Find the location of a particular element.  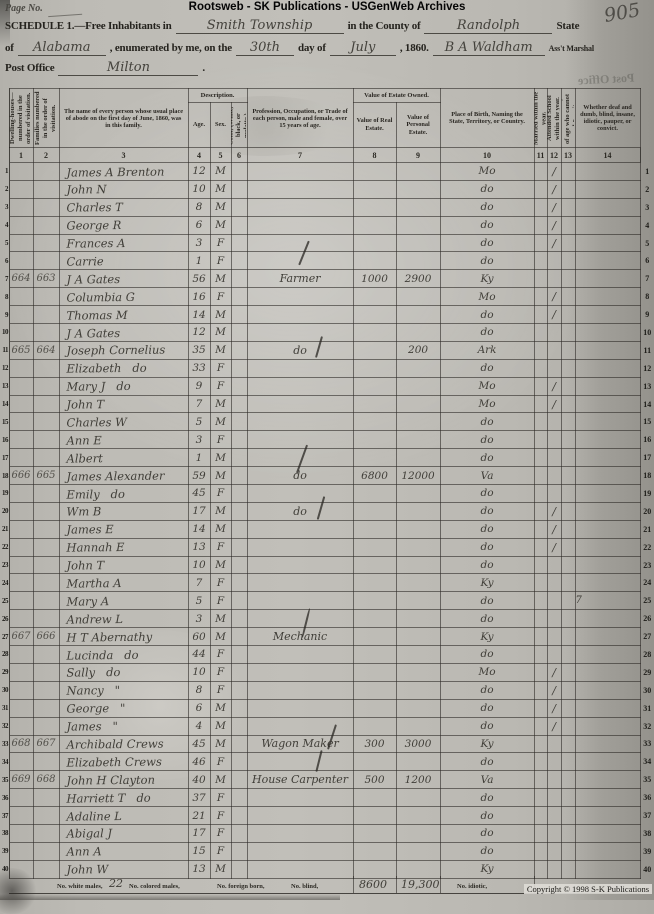

group-header-description: Description. is located at coordinates (217, 95).